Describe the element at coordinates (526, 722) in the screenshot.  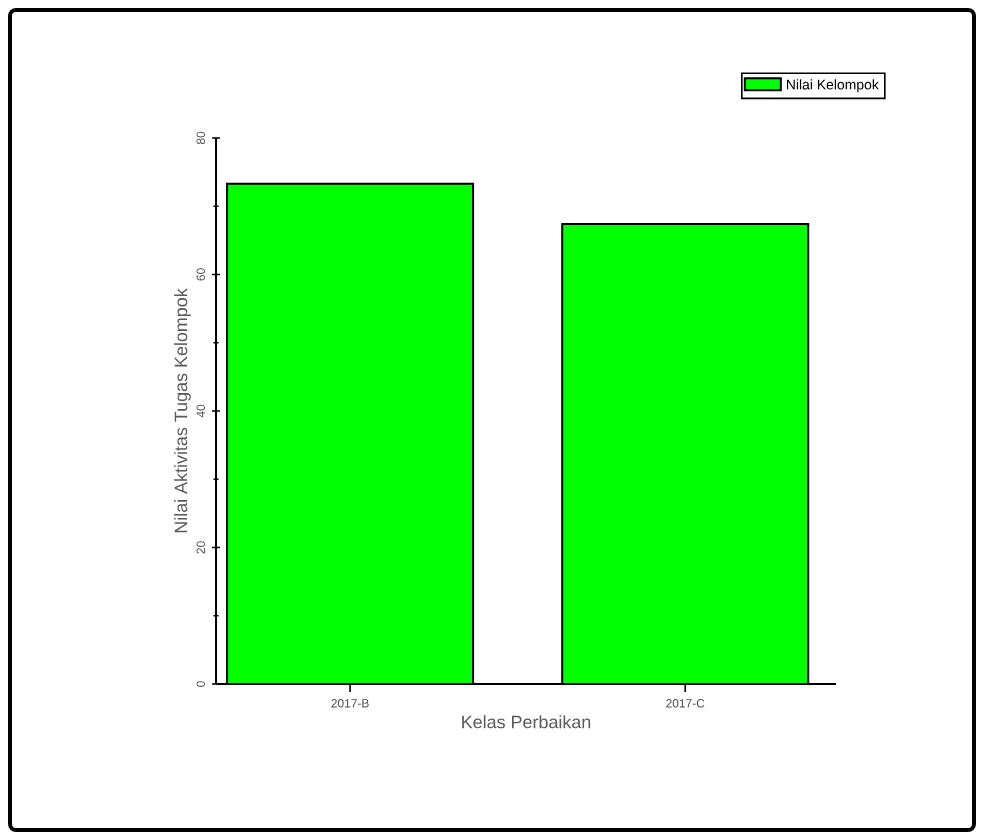
I see `x-axis-title: Kelas Perbaikan` at that location.